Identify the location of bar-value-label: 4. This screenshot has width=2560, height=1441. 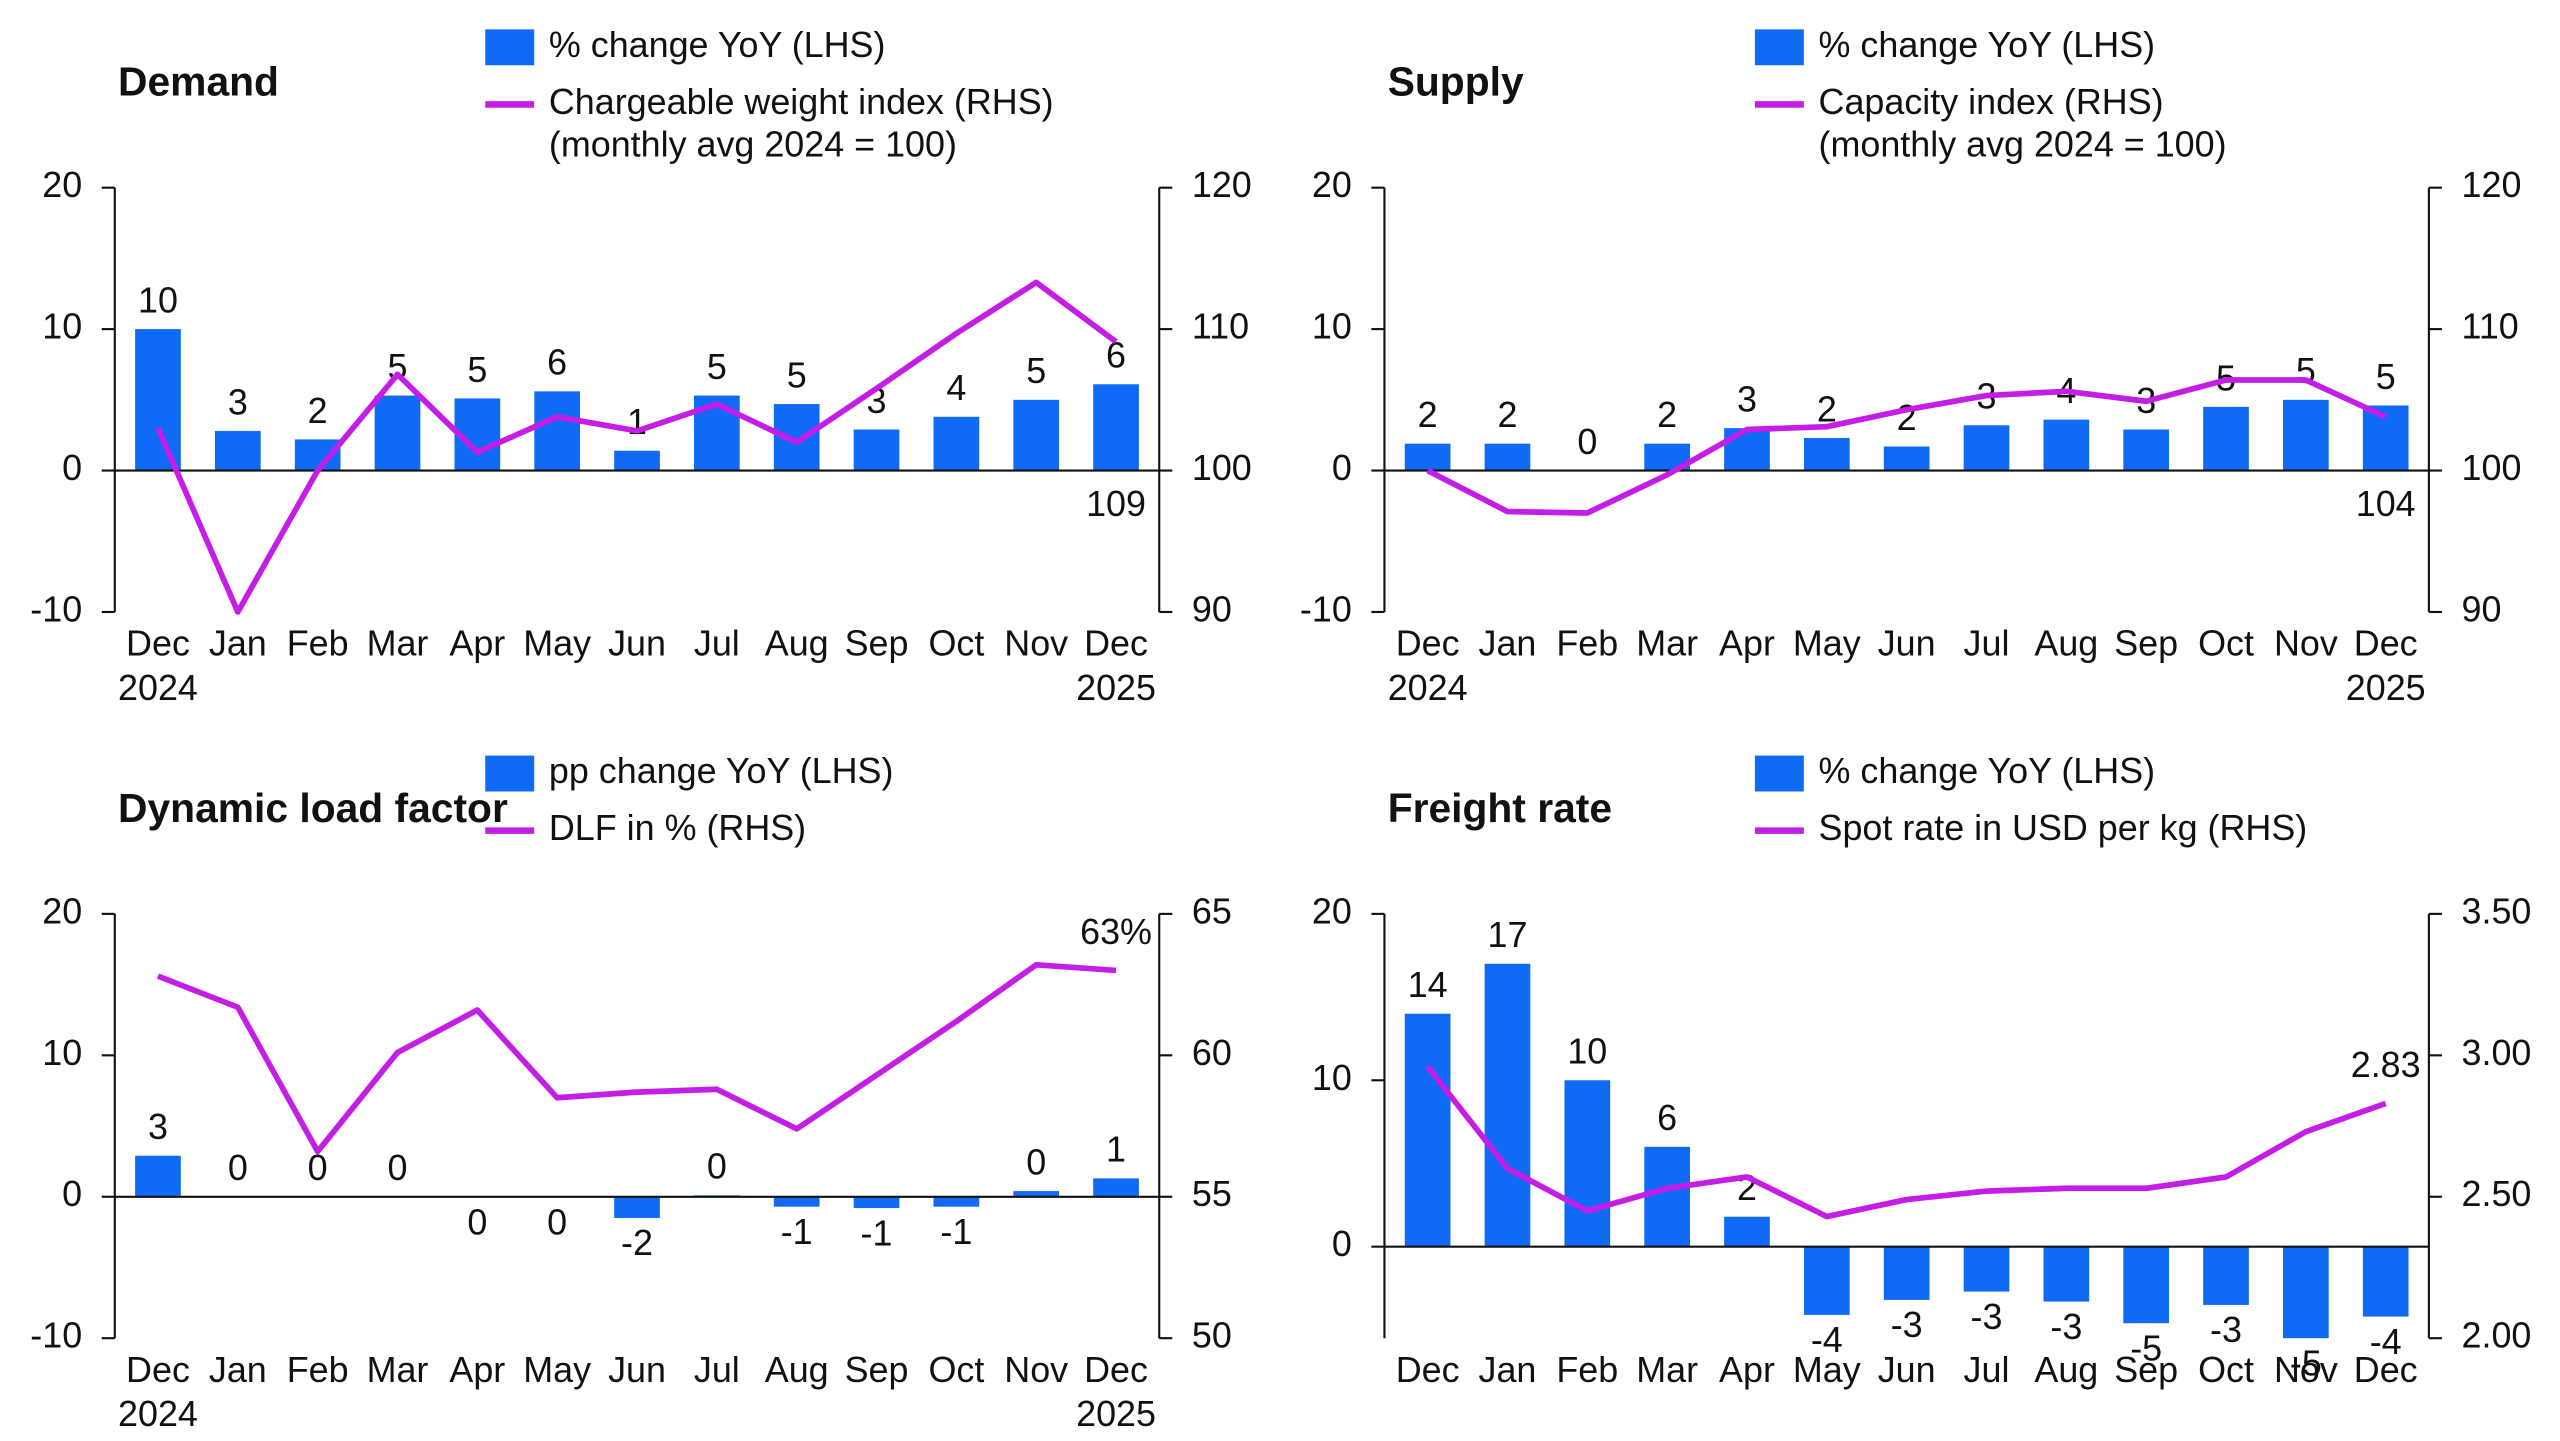
(956, 388).